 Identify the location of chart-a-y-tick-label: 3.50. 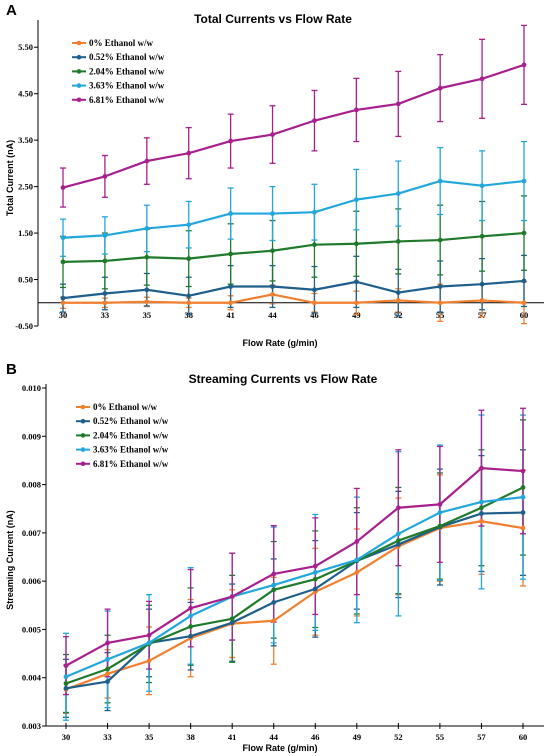
(25, 140).